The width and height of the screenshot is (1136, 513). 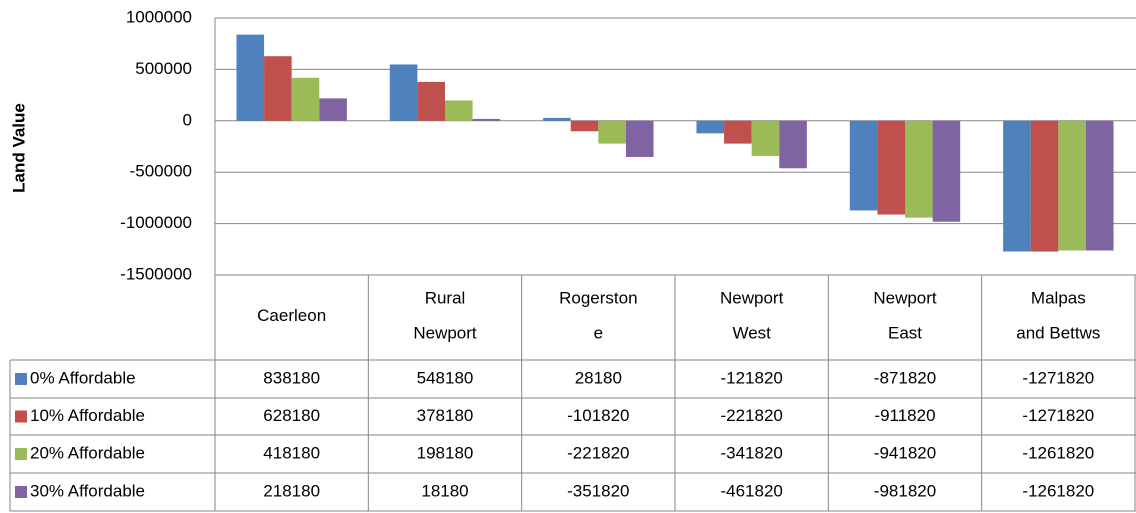 I want to click on category-label: Newport East, so click(x=905, y=316).